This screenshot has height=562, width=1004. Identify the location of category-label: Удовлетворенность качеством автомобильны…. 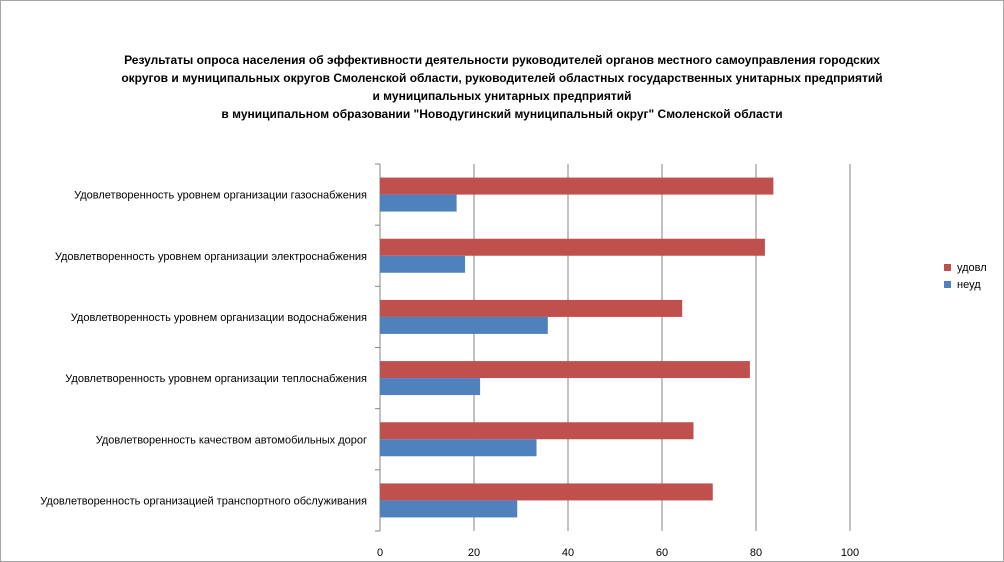
(231, 440).